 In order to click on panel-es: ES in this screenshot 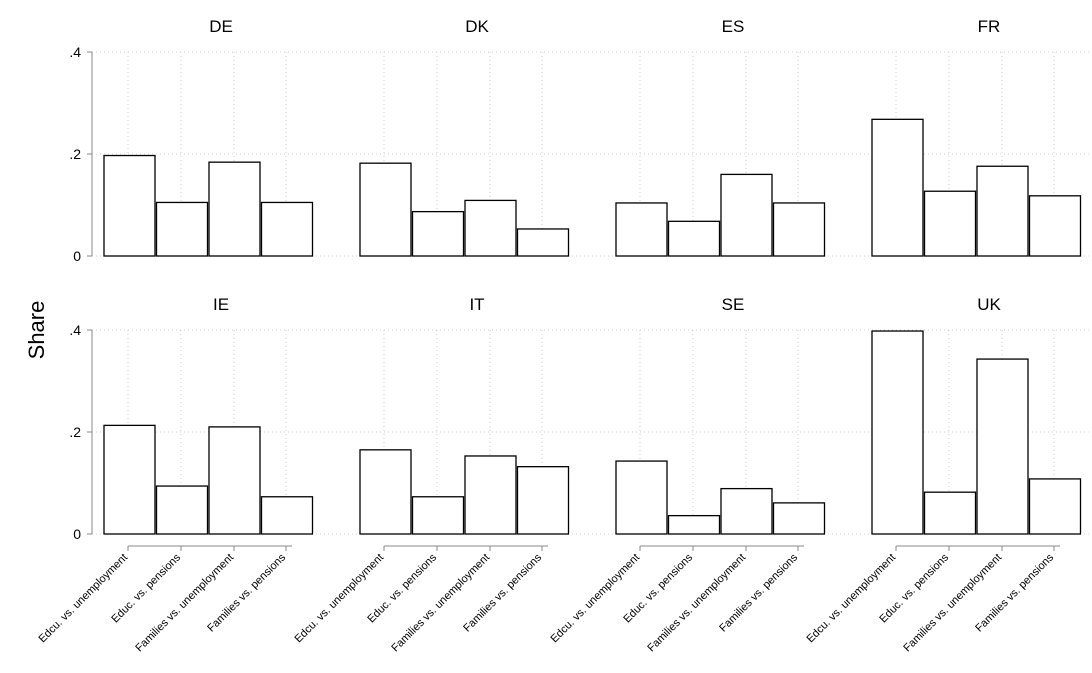, I will do `click(732, 137)`.